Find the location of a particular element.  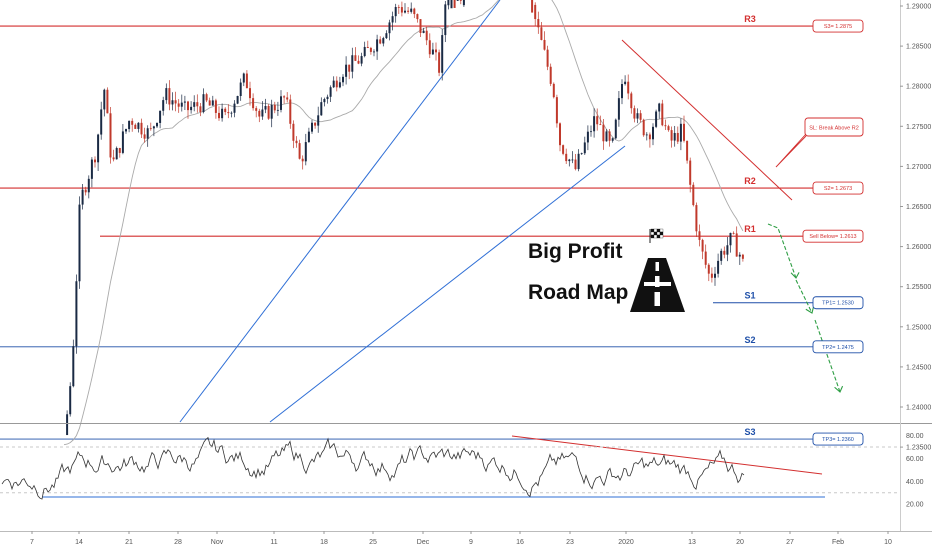

level-box-text-r2: S2= 1.2673 is located at coordinates (838, 189).